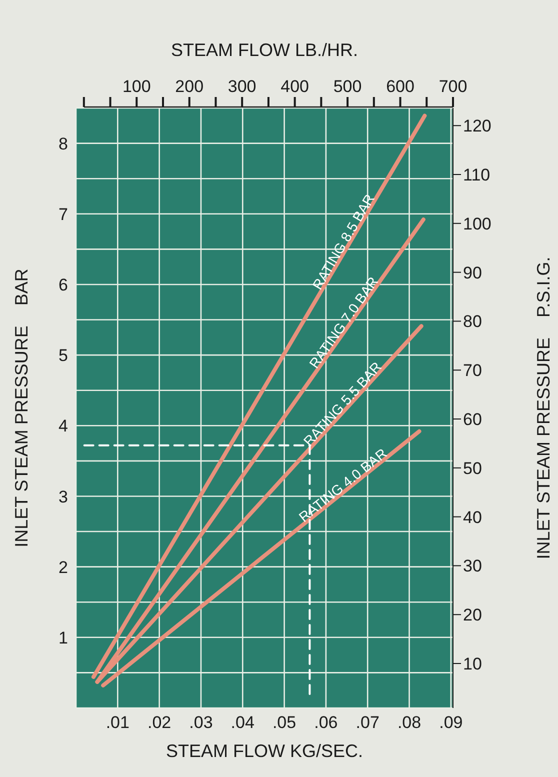  What do you see at coordinates (242, 722) in the screenshot?
I see `x-tick-label: .04` at bounding box center [242, 722].